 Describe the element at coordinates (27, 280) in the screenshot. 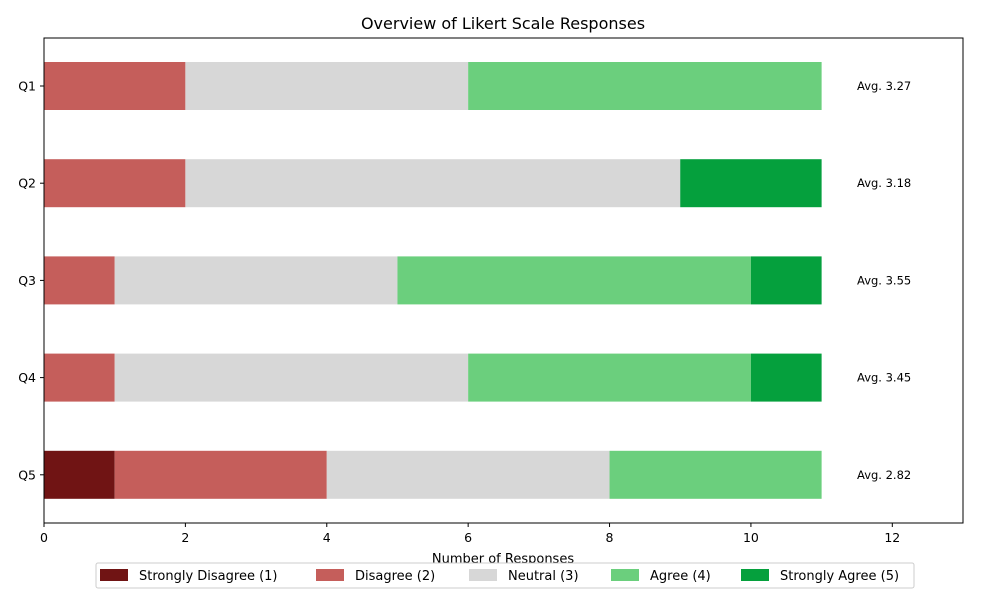

I see `y-tick-label: Q3` at that location.